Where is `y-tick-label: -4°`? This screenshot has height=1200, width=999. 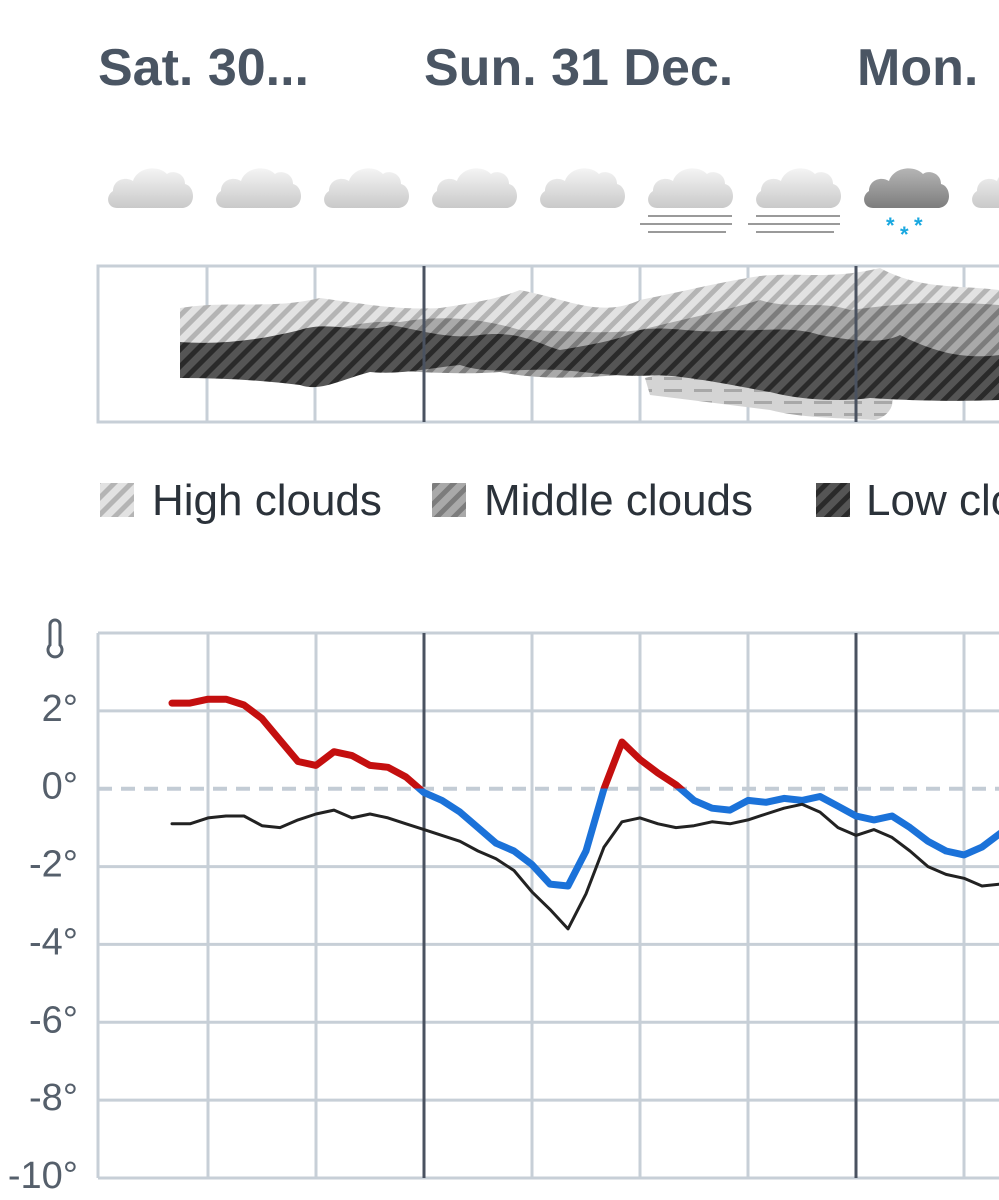 y-tick-label: -4° is located at coordinates (53, 942).